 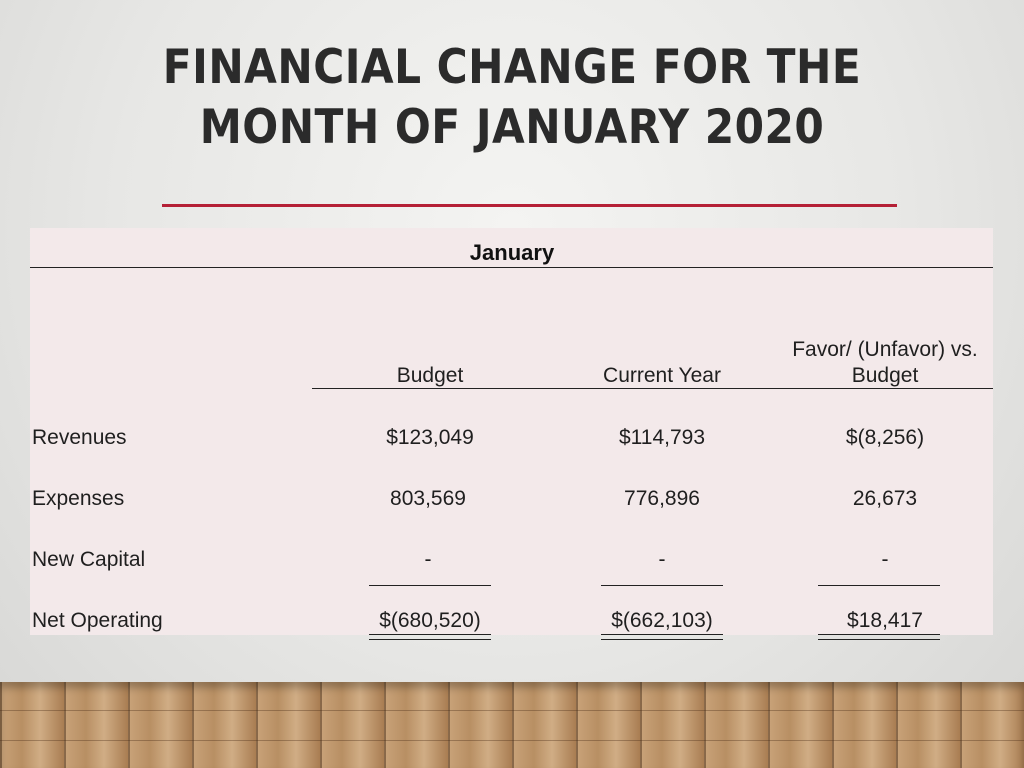 I want to click on row-label: New Capital, so click(x=89, y=559).